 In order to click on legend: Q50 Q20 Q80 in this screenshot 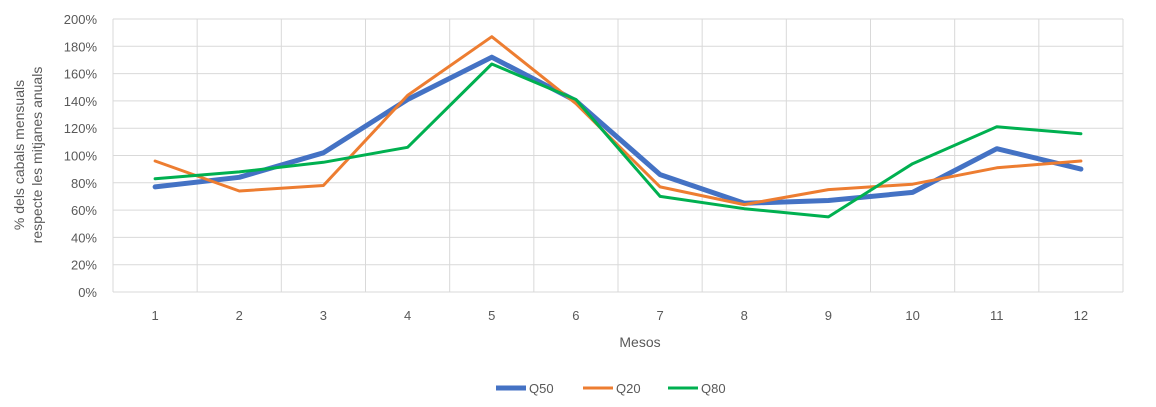, I will do `click(611, 388)`.